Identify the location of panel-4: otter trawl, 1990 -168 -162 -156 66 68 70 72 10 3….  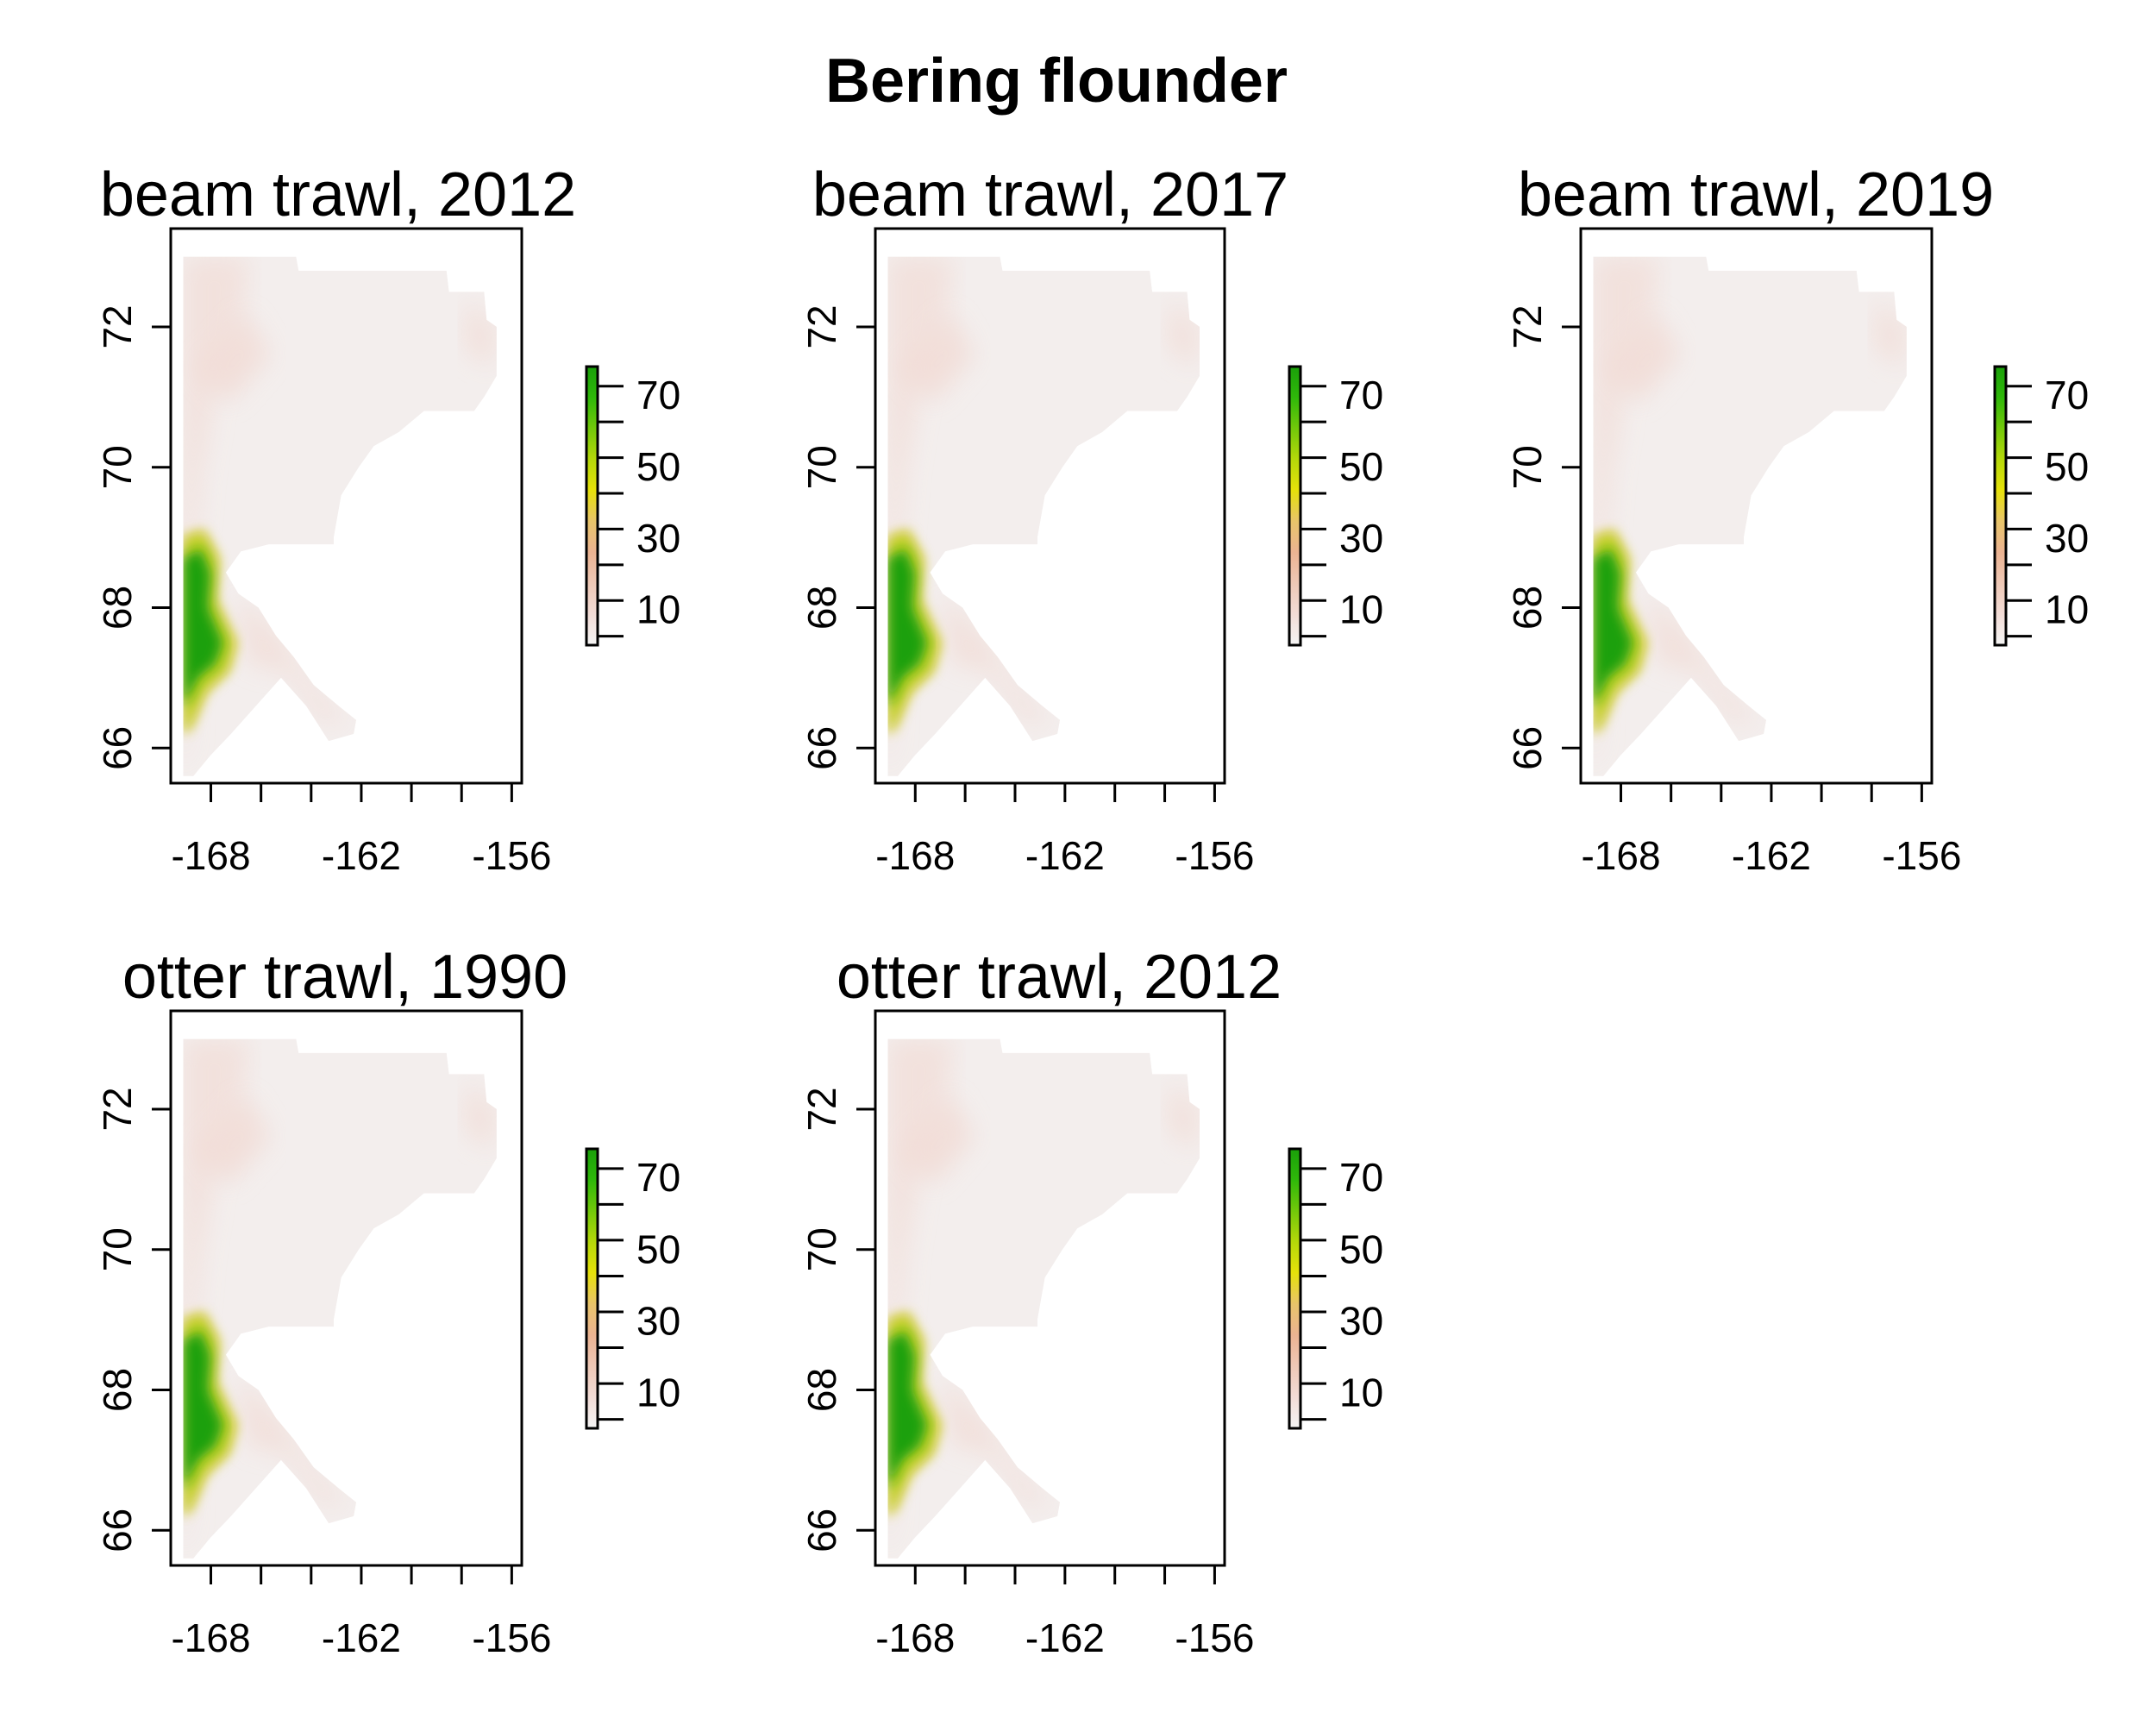
(387, 1301).